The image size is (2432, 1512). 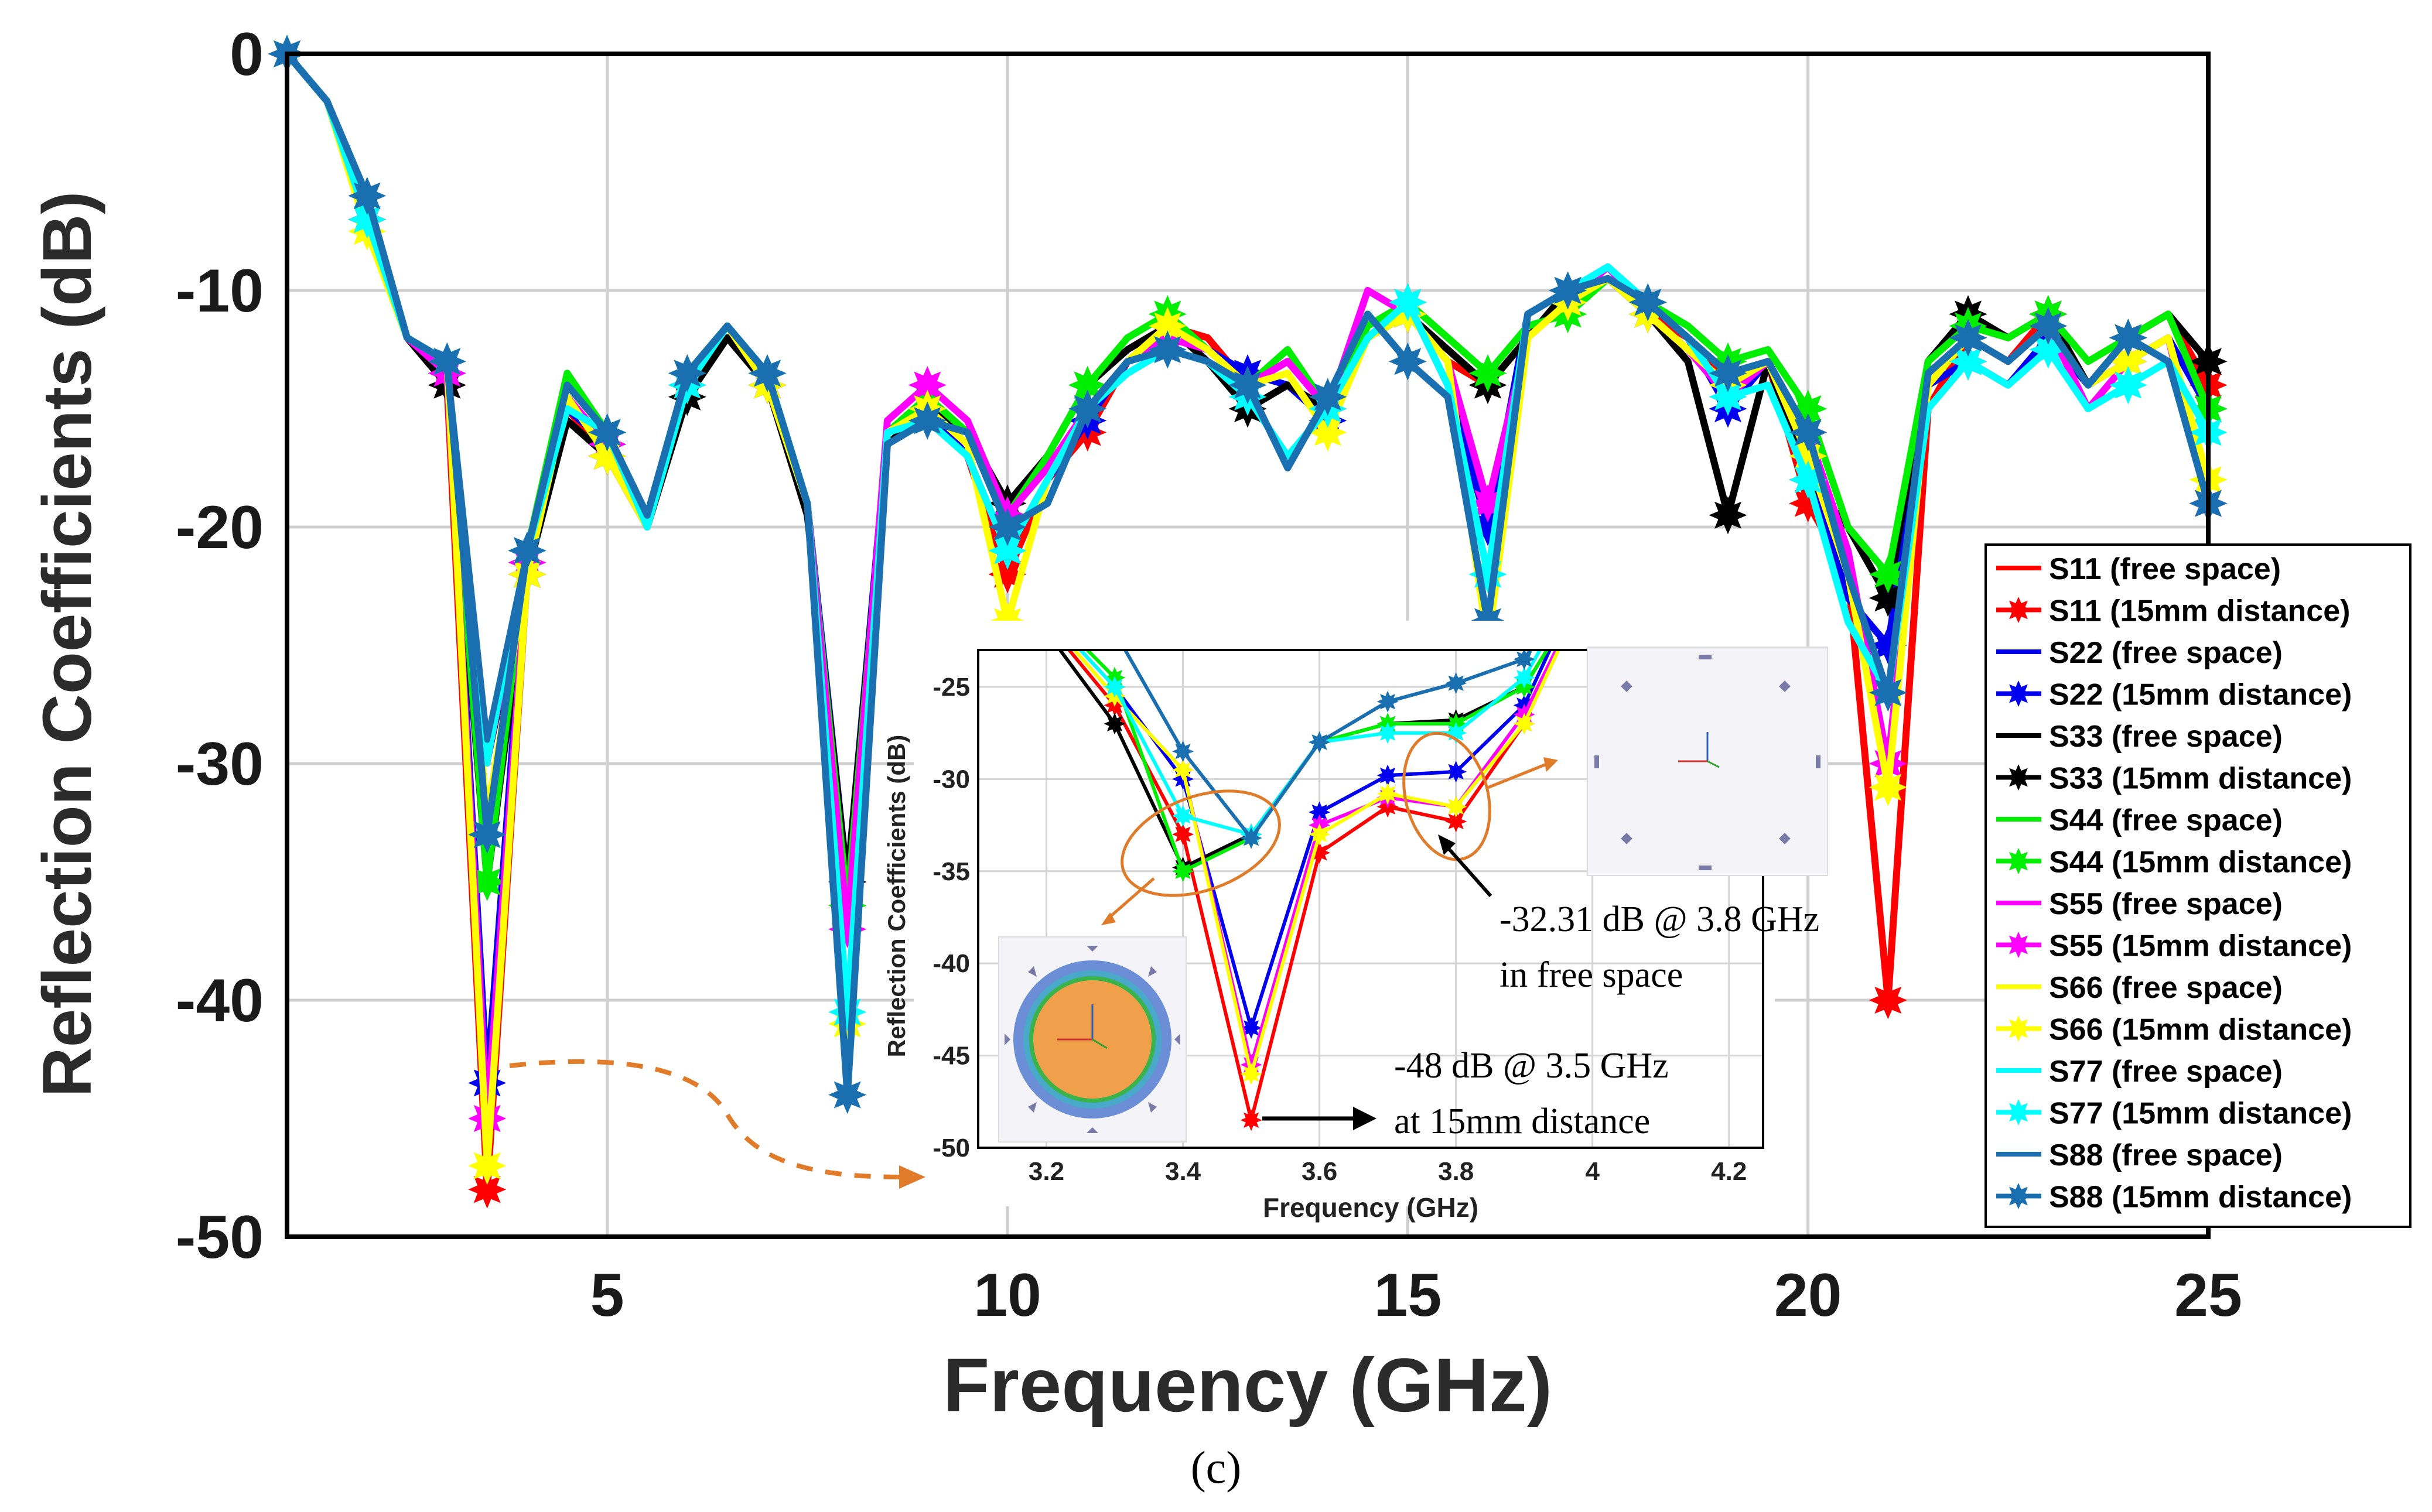 What do you see at coordinates (2018, 777) in the screenshot?
I see `legend-marker-s33-15mm-distance` at bounding box center [2018, 777].